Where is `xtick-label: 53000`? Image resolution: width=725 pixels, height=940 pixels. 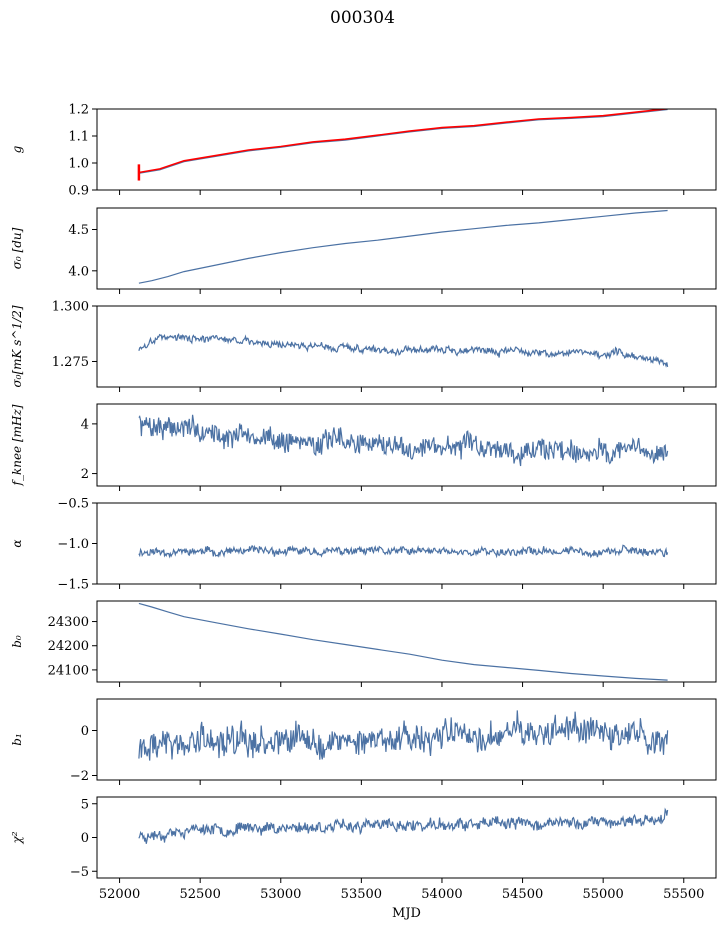
xtick-label: 53000 is located at coordinates (280, 894).